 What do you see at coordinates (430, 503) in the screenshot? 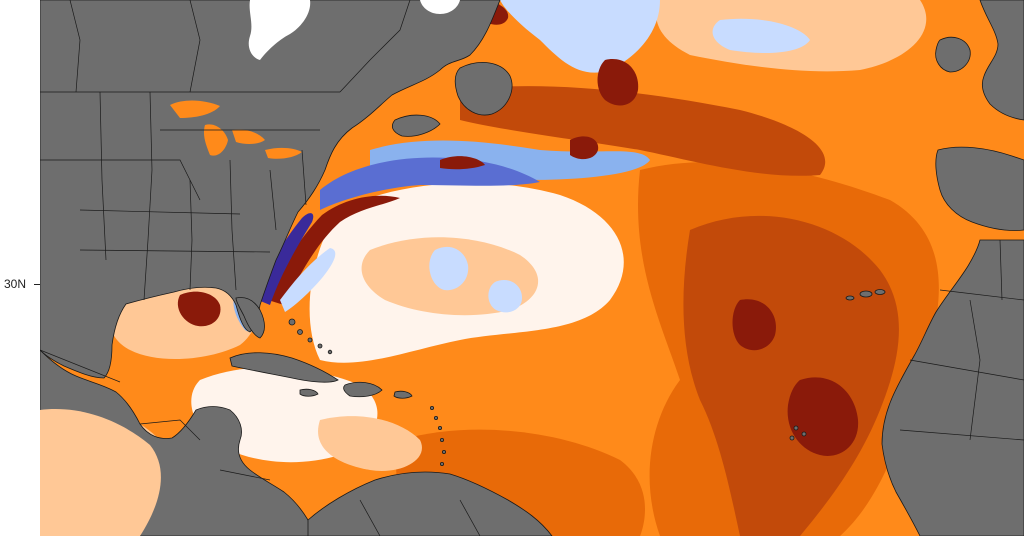
I see `south-america-land` at bounding box center [430, 503].